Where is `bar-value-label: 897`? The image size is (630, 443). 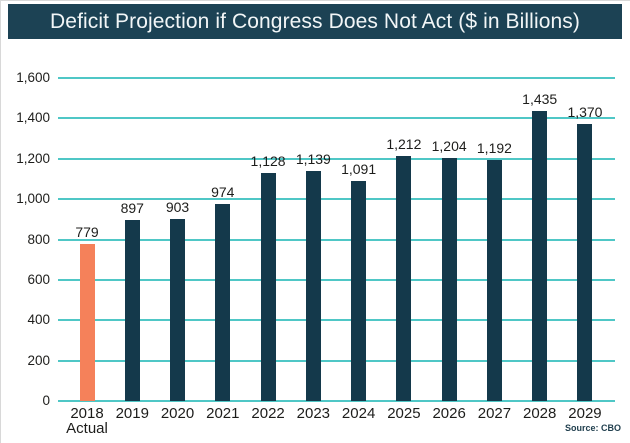
bar-value-label: 897 is located at coordinates (132, 208).